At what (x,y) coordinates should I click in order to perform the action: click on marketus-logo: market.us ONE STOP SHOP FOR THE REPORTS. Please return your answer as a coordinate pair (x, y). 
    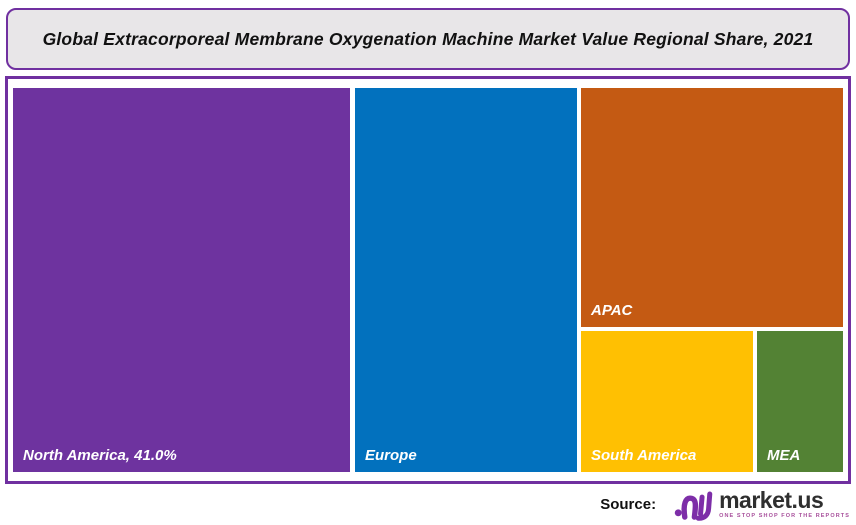
    Looking at the image, I should click on (762, 504).